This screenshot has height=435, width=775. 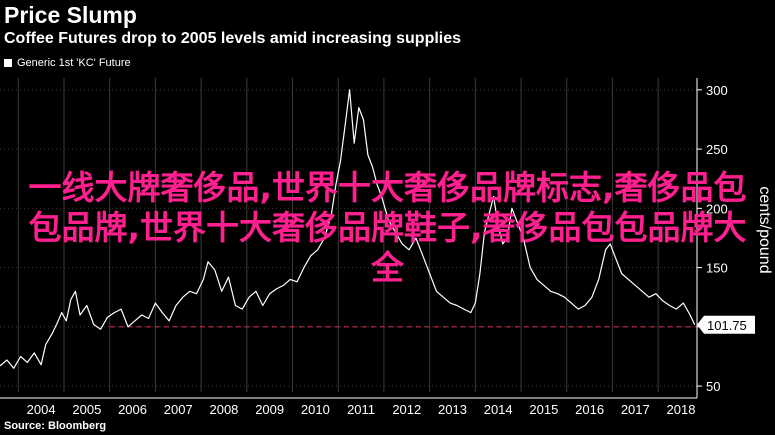 What do you see at coordinates (74, 63) in the screenshot?
I see `legend-label: Generic 1st 'KC' Future` at bounding box center [74, 63].